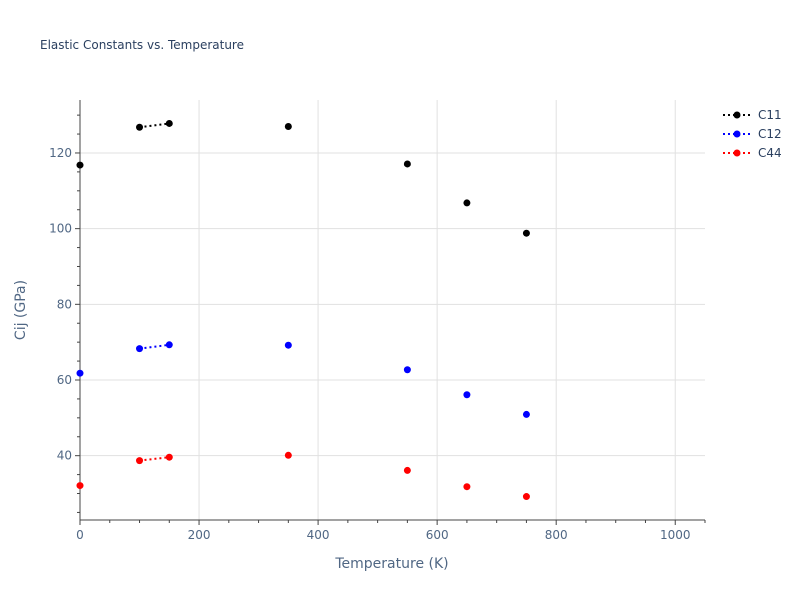  What do you see at coordinates (303, 476) in the screenshot?
I see `series-C44` at bounding box center [303, 476].